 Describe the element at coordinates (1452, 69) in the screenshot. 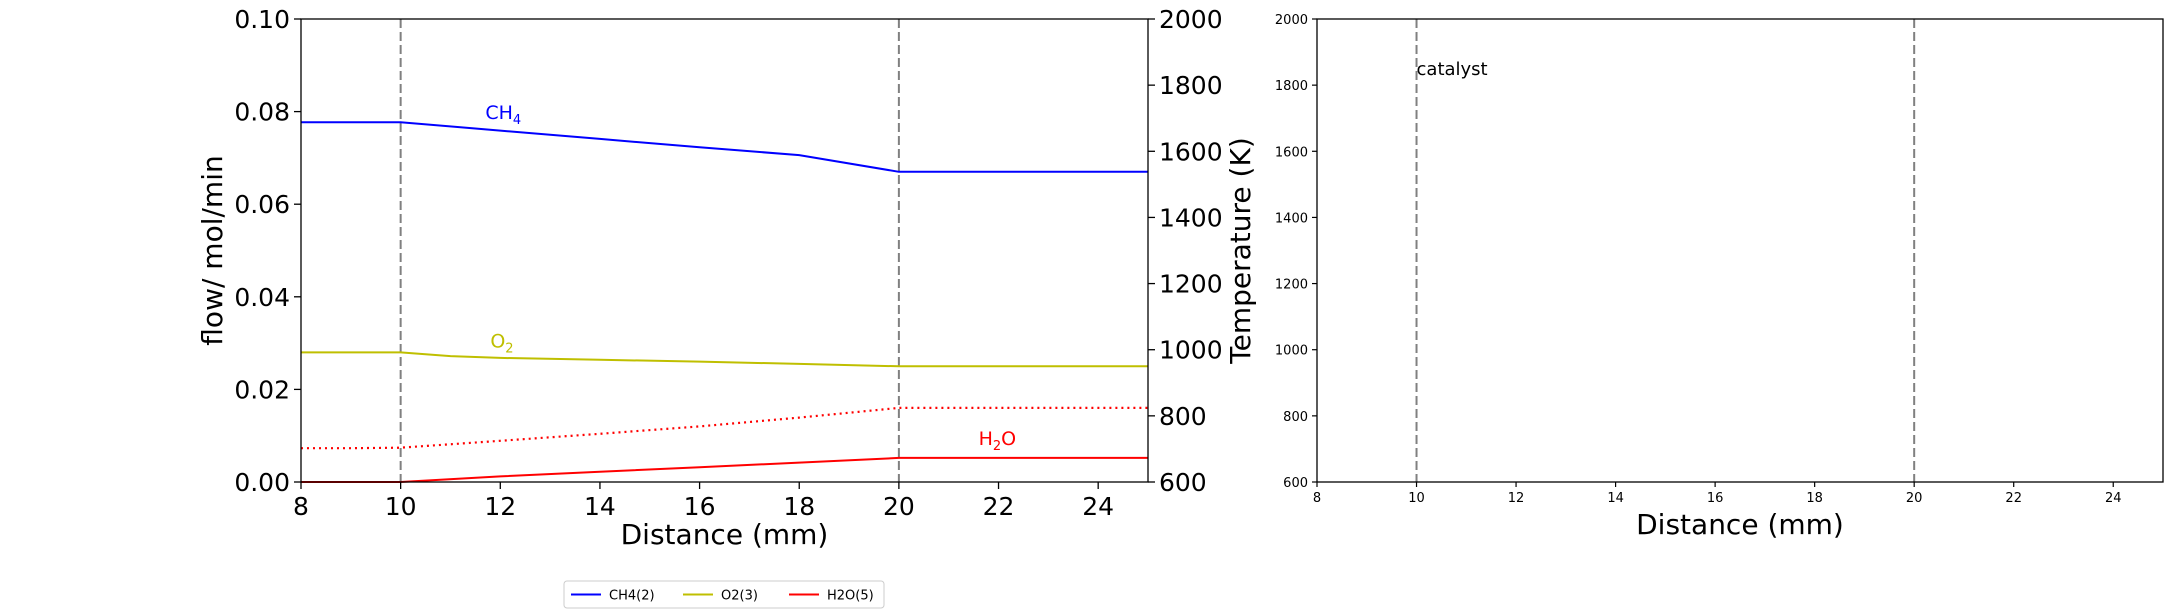

I see `region-annotation: catalyst` at that location.